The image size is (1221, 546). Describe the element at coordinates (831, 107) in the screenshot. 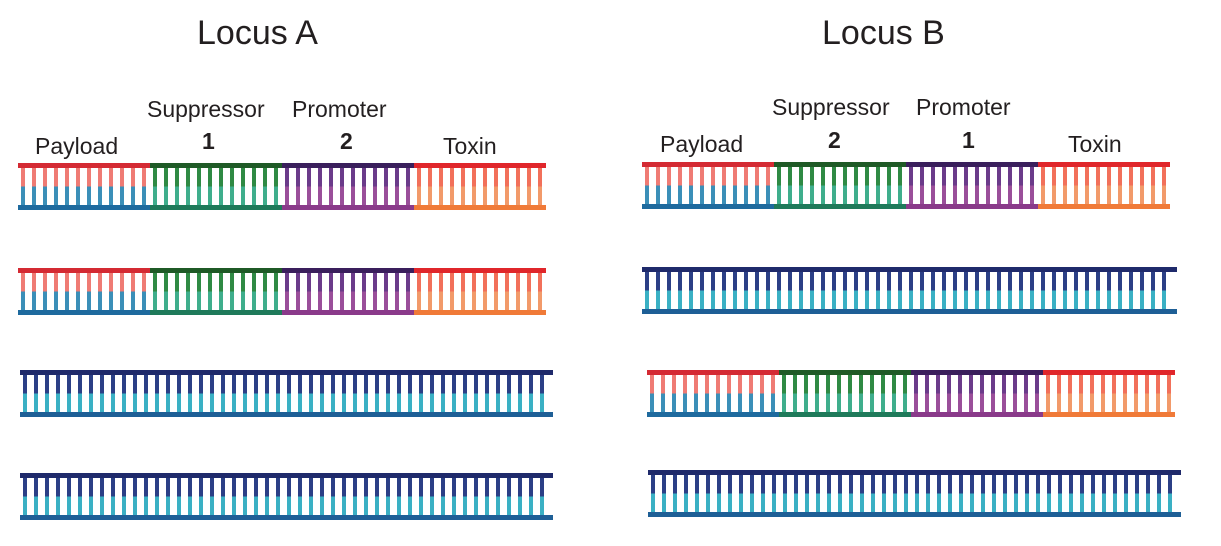

I see `locus-b-suppressor-label: Suppressor` at that location.